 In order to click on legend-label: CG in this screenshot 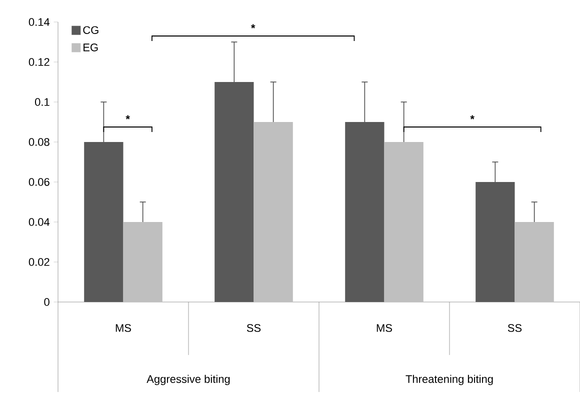, I will do `click(90, 30)`.